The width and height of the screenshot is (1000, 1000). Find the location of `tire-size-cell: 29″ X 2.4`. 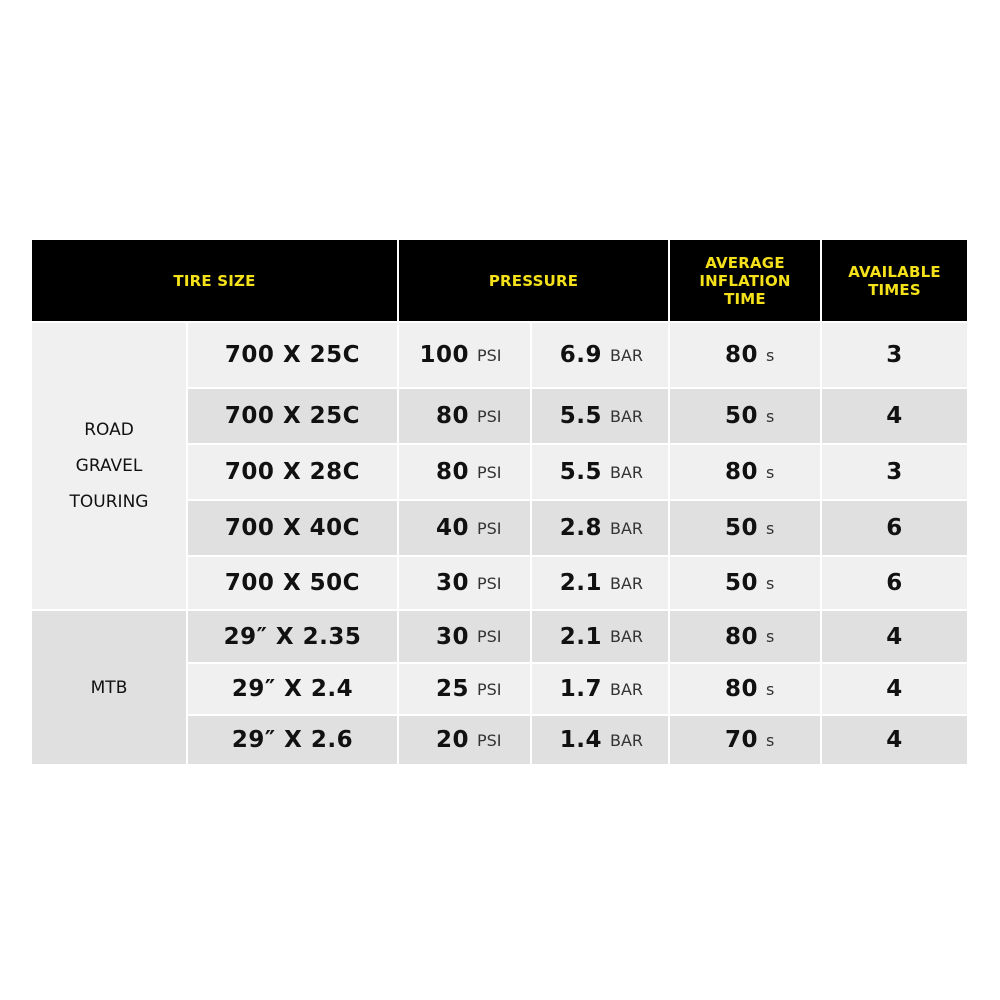

tire-size-cell: 29″ X 2.4 is located at coordinates (292, 689).